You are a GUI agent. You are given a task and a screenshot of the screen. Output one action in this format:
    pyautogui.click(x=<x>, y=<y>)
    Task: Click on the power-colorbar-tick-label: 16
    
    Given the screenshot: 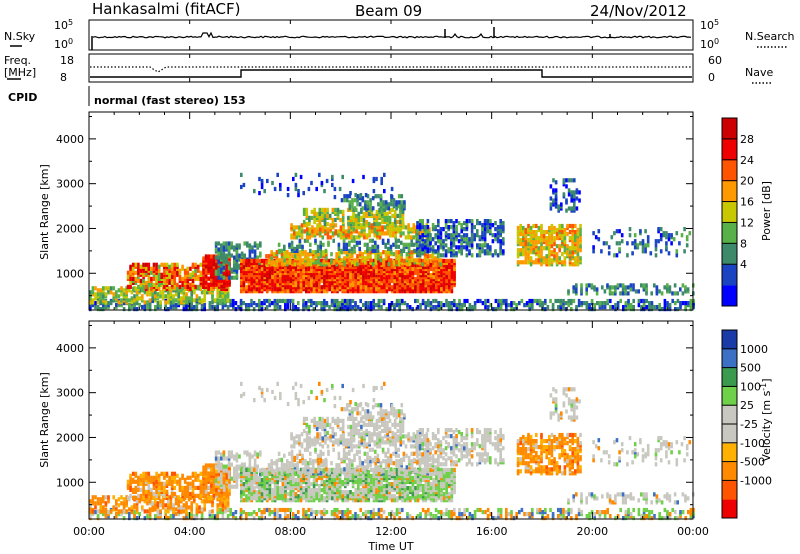 What is the action you would take?
    pyautogui.click(x=747, y=202)
    